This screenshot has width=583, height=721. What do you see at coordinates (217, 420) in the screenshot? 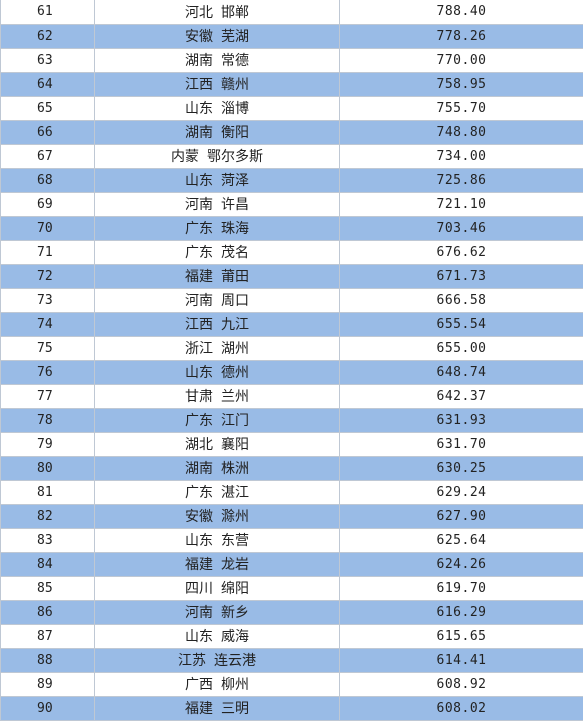
I see `city-cell: 广东江门` at bounding box center [217, 420].